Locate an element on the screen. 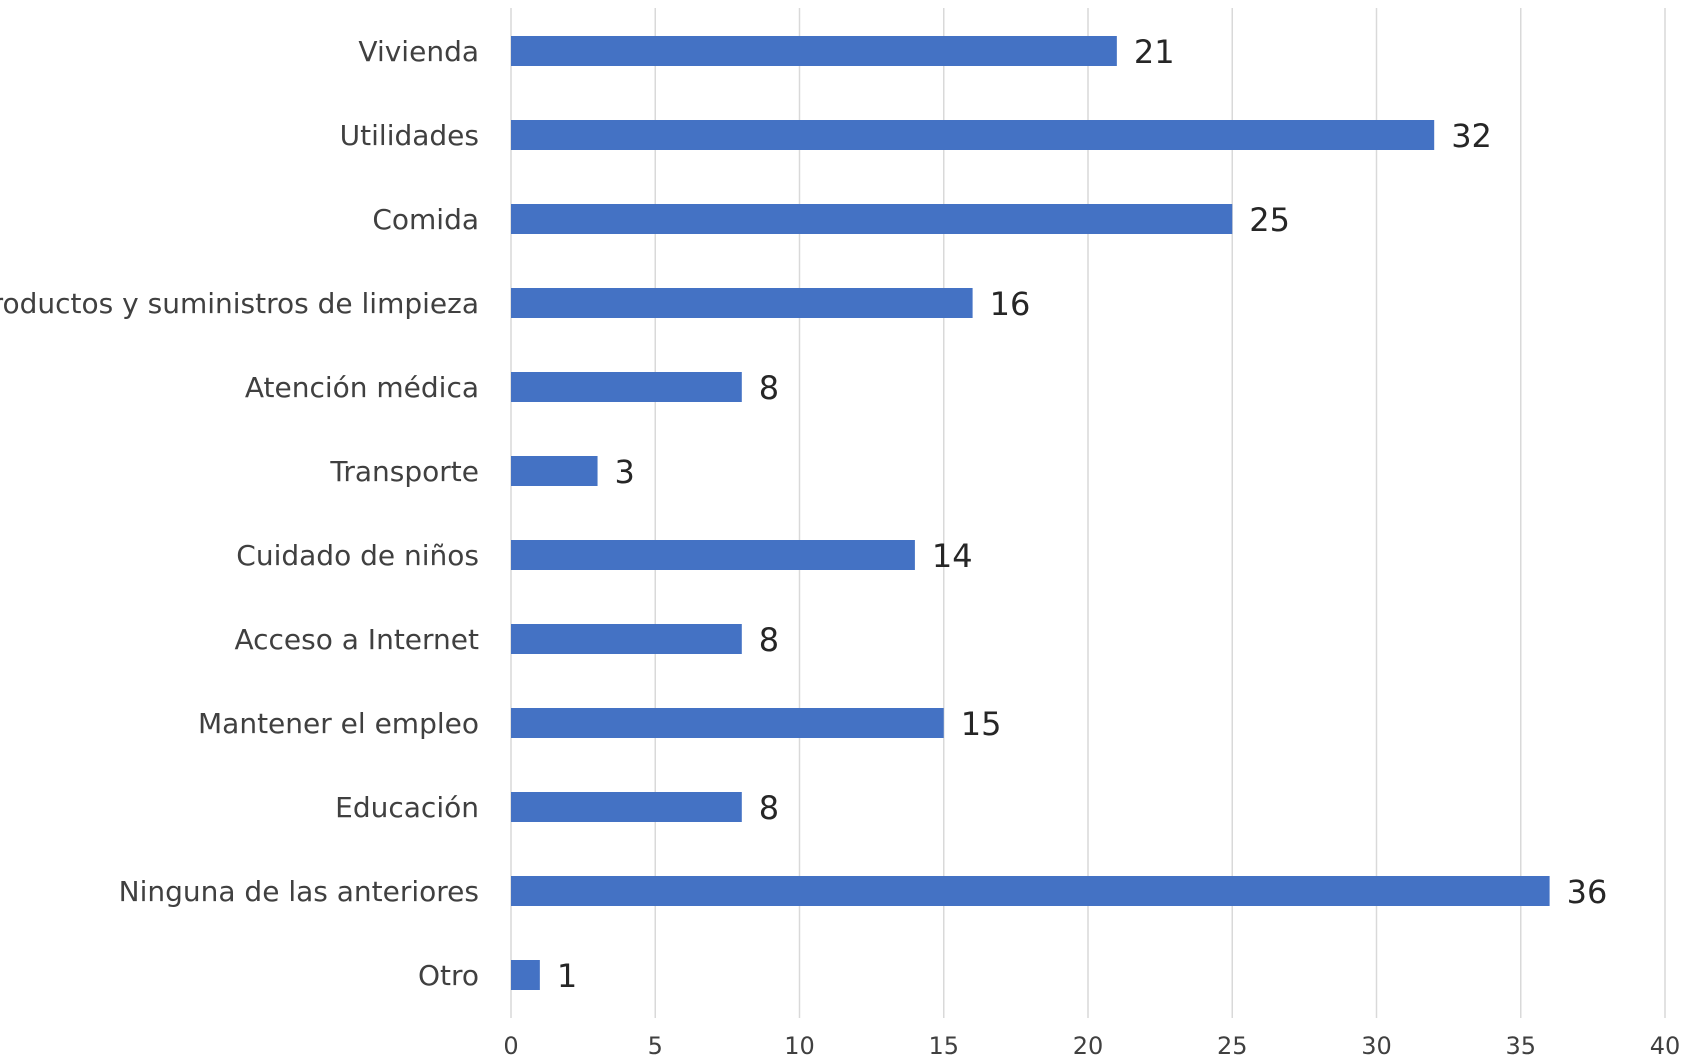  x-tick-label-5: 5 is located at coordinates (655, 1046).